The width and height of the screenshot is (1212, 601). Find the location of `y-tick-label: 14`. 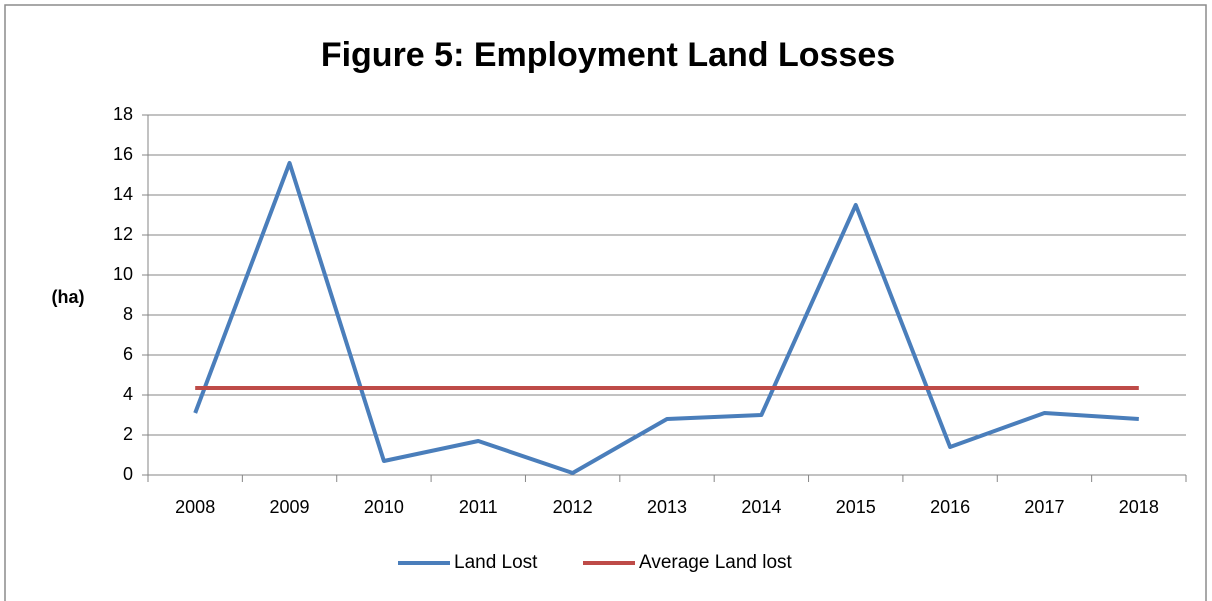

y-tick-label: 14 is located at coordinates (123, 194).